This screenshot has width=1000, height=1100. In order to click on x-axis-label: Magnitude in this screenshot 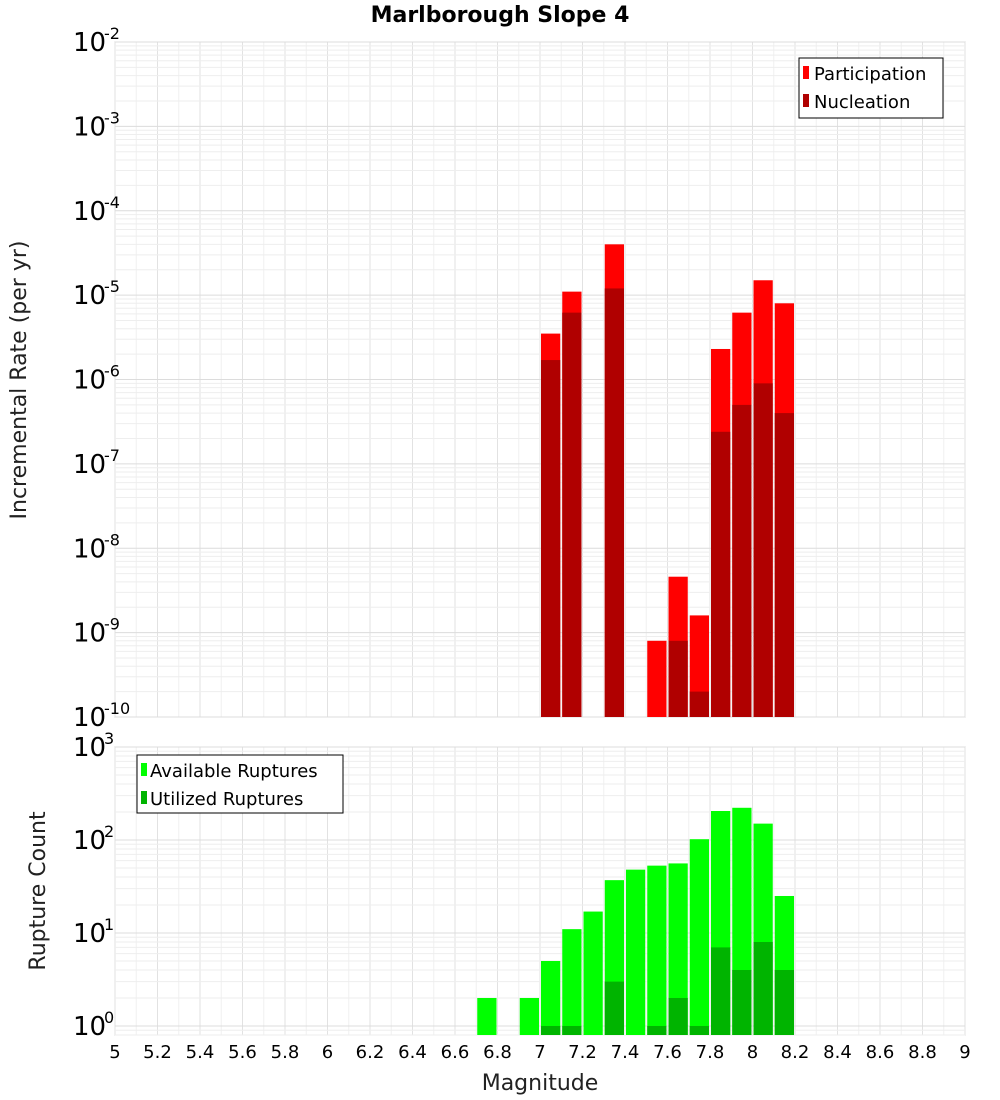, I will do `click(540, 1083)`.